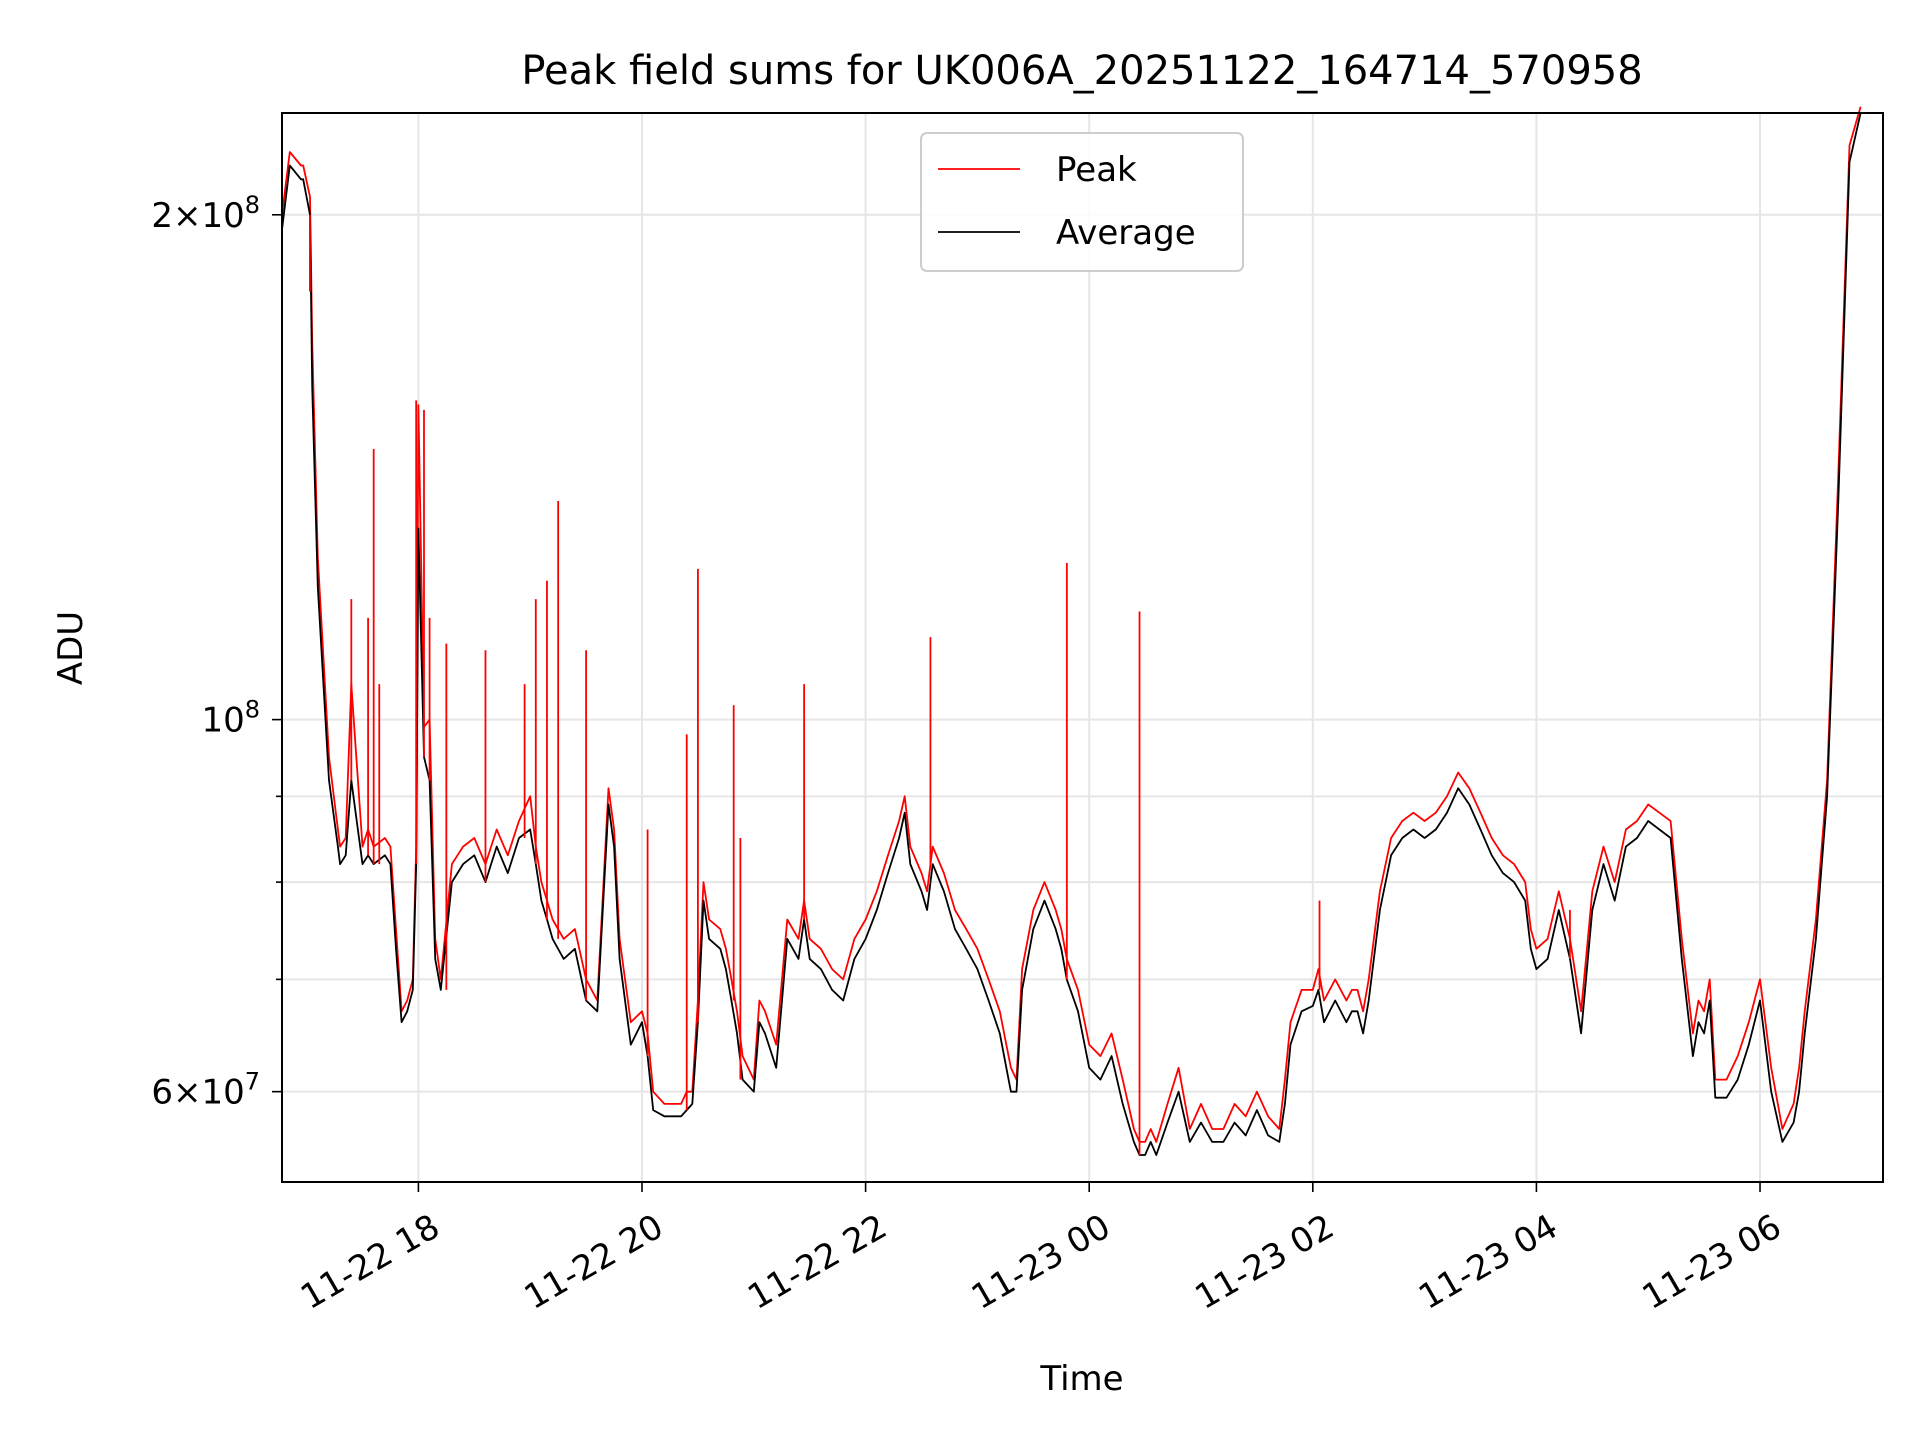 Image resolution: width=1920 pixels, height=1440 pixels. I want to click on y-axis-label: ADU, so click(71, 648).